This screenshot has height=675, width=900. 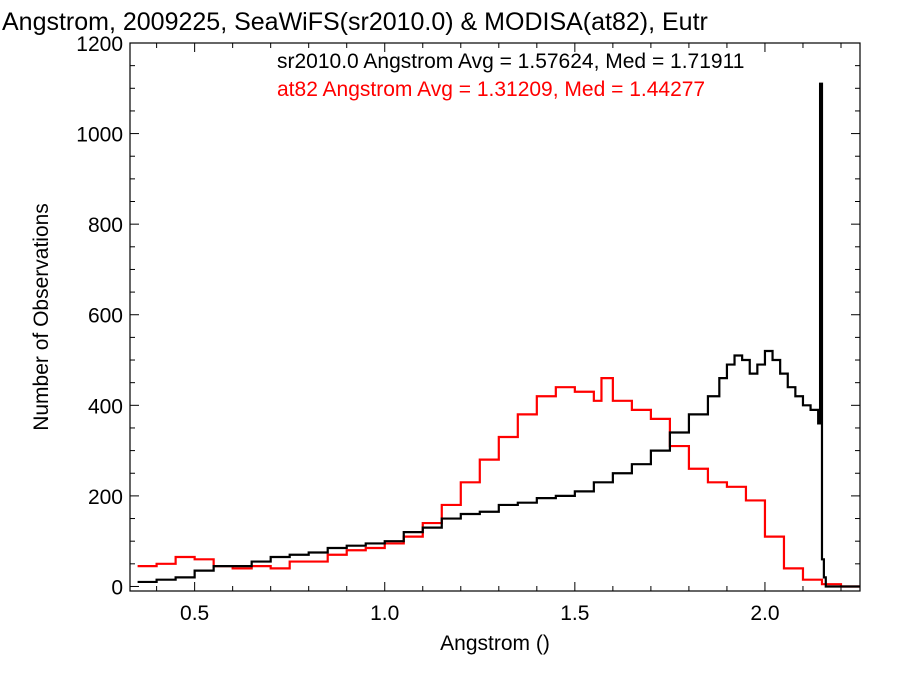 I want to click on y-tick-label: 200, so click(x=105, y=497).